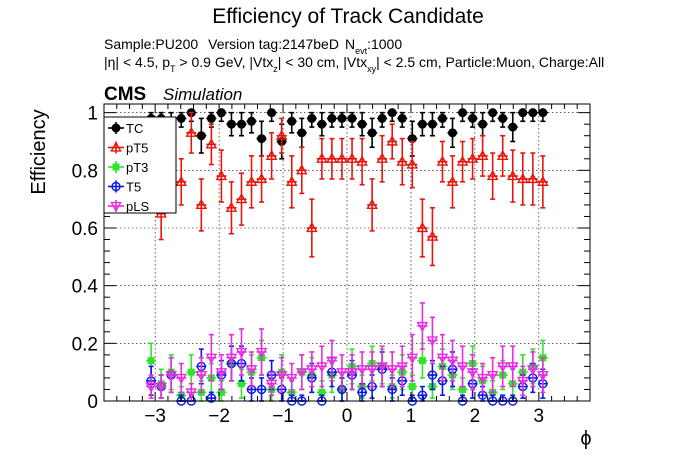  Describe the element at coordinates (490, 62) in the screenshot. I see `remaining-cuts: | < 2.5 cm, Particle:Muon, Charge:All` at that location.